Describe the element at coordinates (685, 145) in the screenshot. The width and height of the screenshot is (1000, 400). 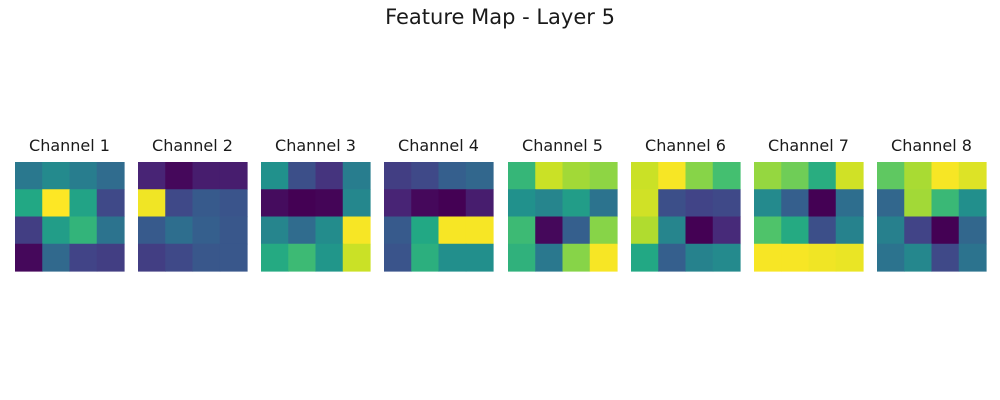
I see `panel-title: Channel 6` at that location.